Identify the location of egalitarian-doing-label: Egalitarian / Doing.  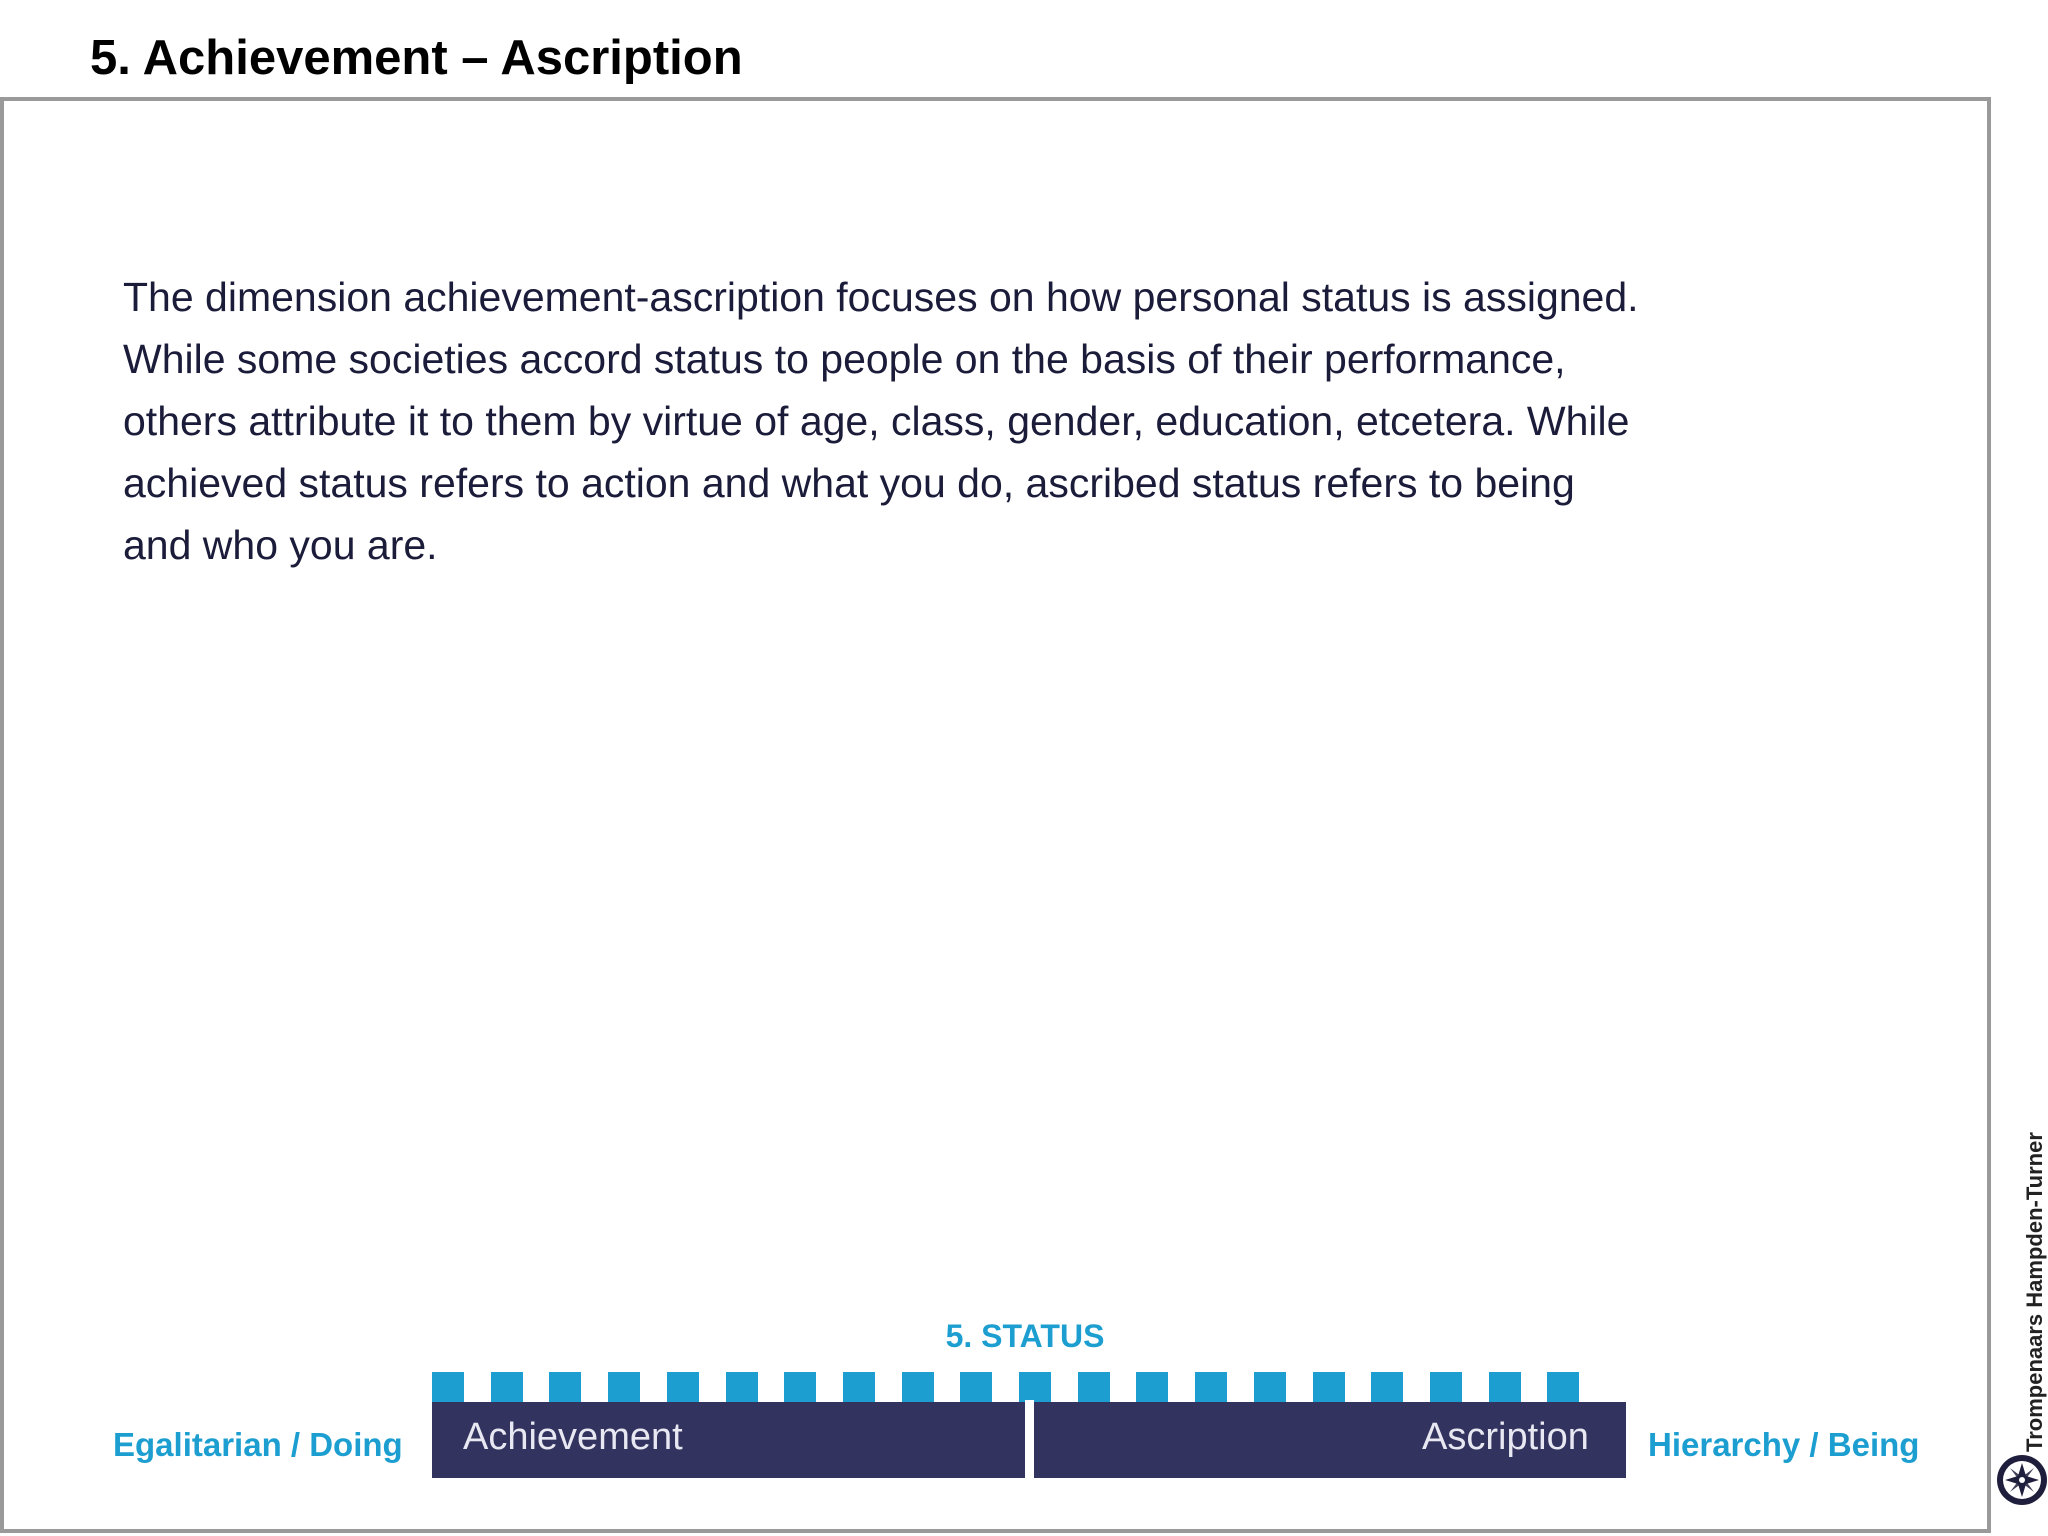
(258, 1444).